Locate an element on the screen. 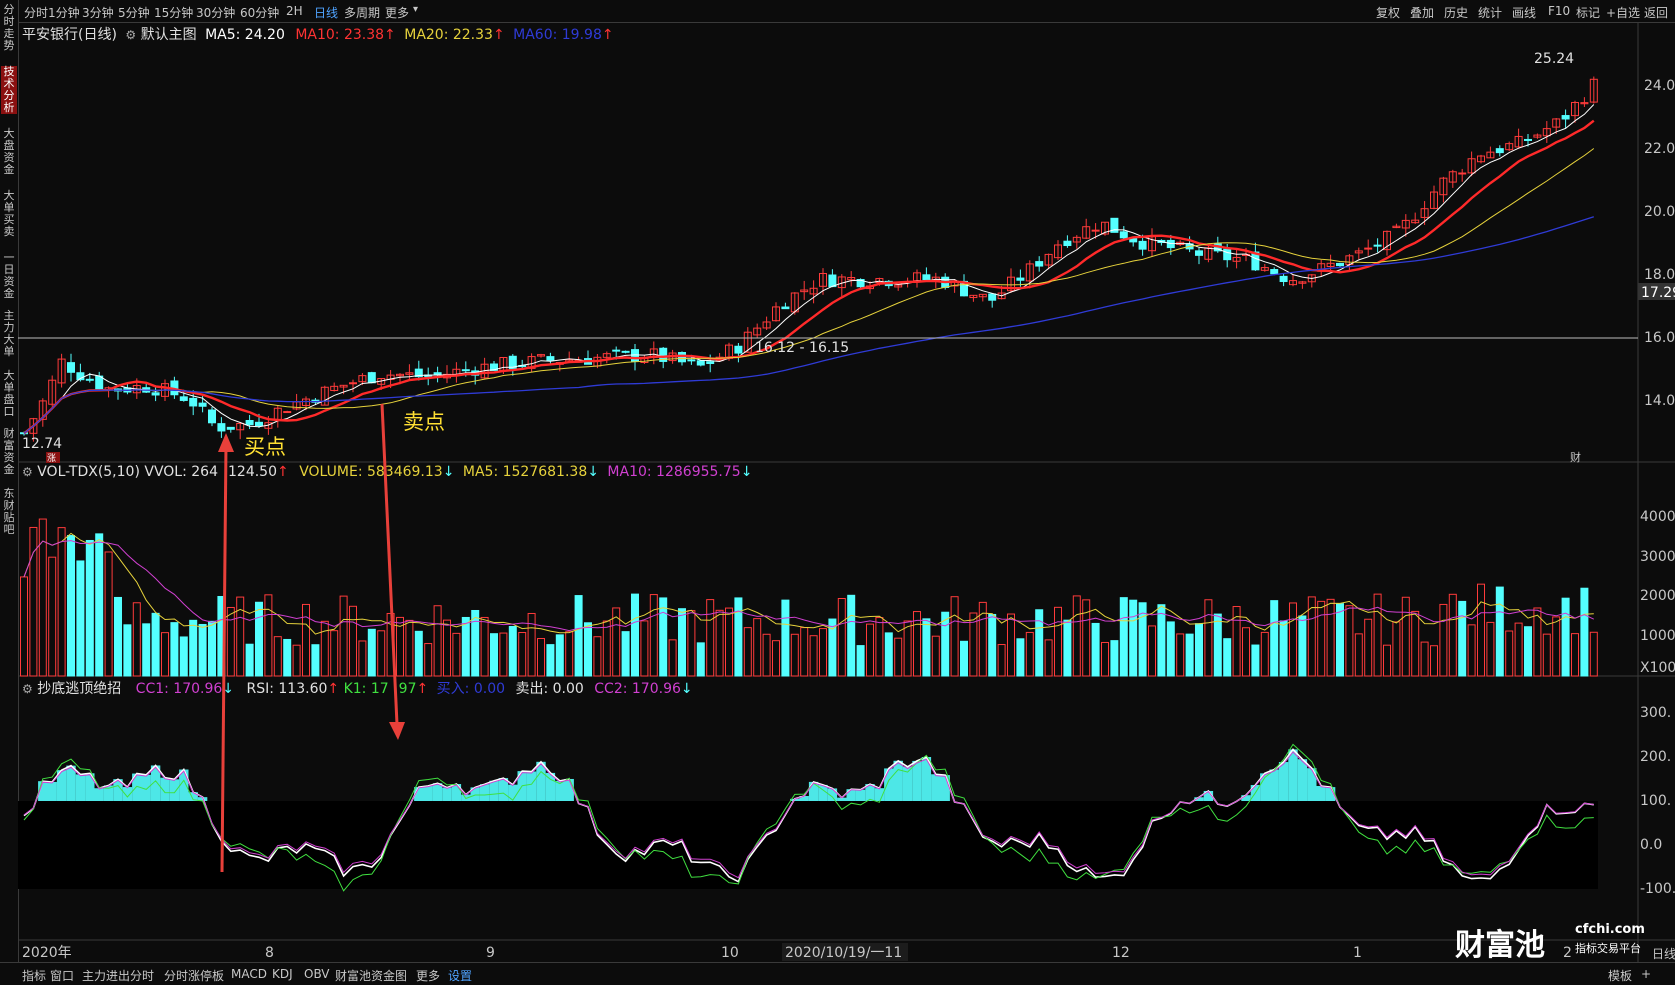  price-tick: 24.00 is located at coordinates (1659, 86).